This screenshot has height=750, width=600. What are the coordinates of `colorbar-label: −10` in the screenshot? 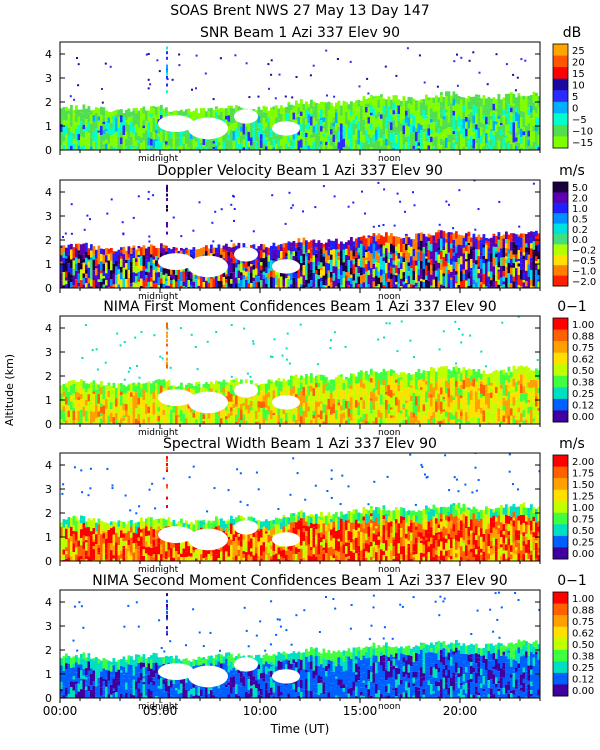 It's located at (582, 132).